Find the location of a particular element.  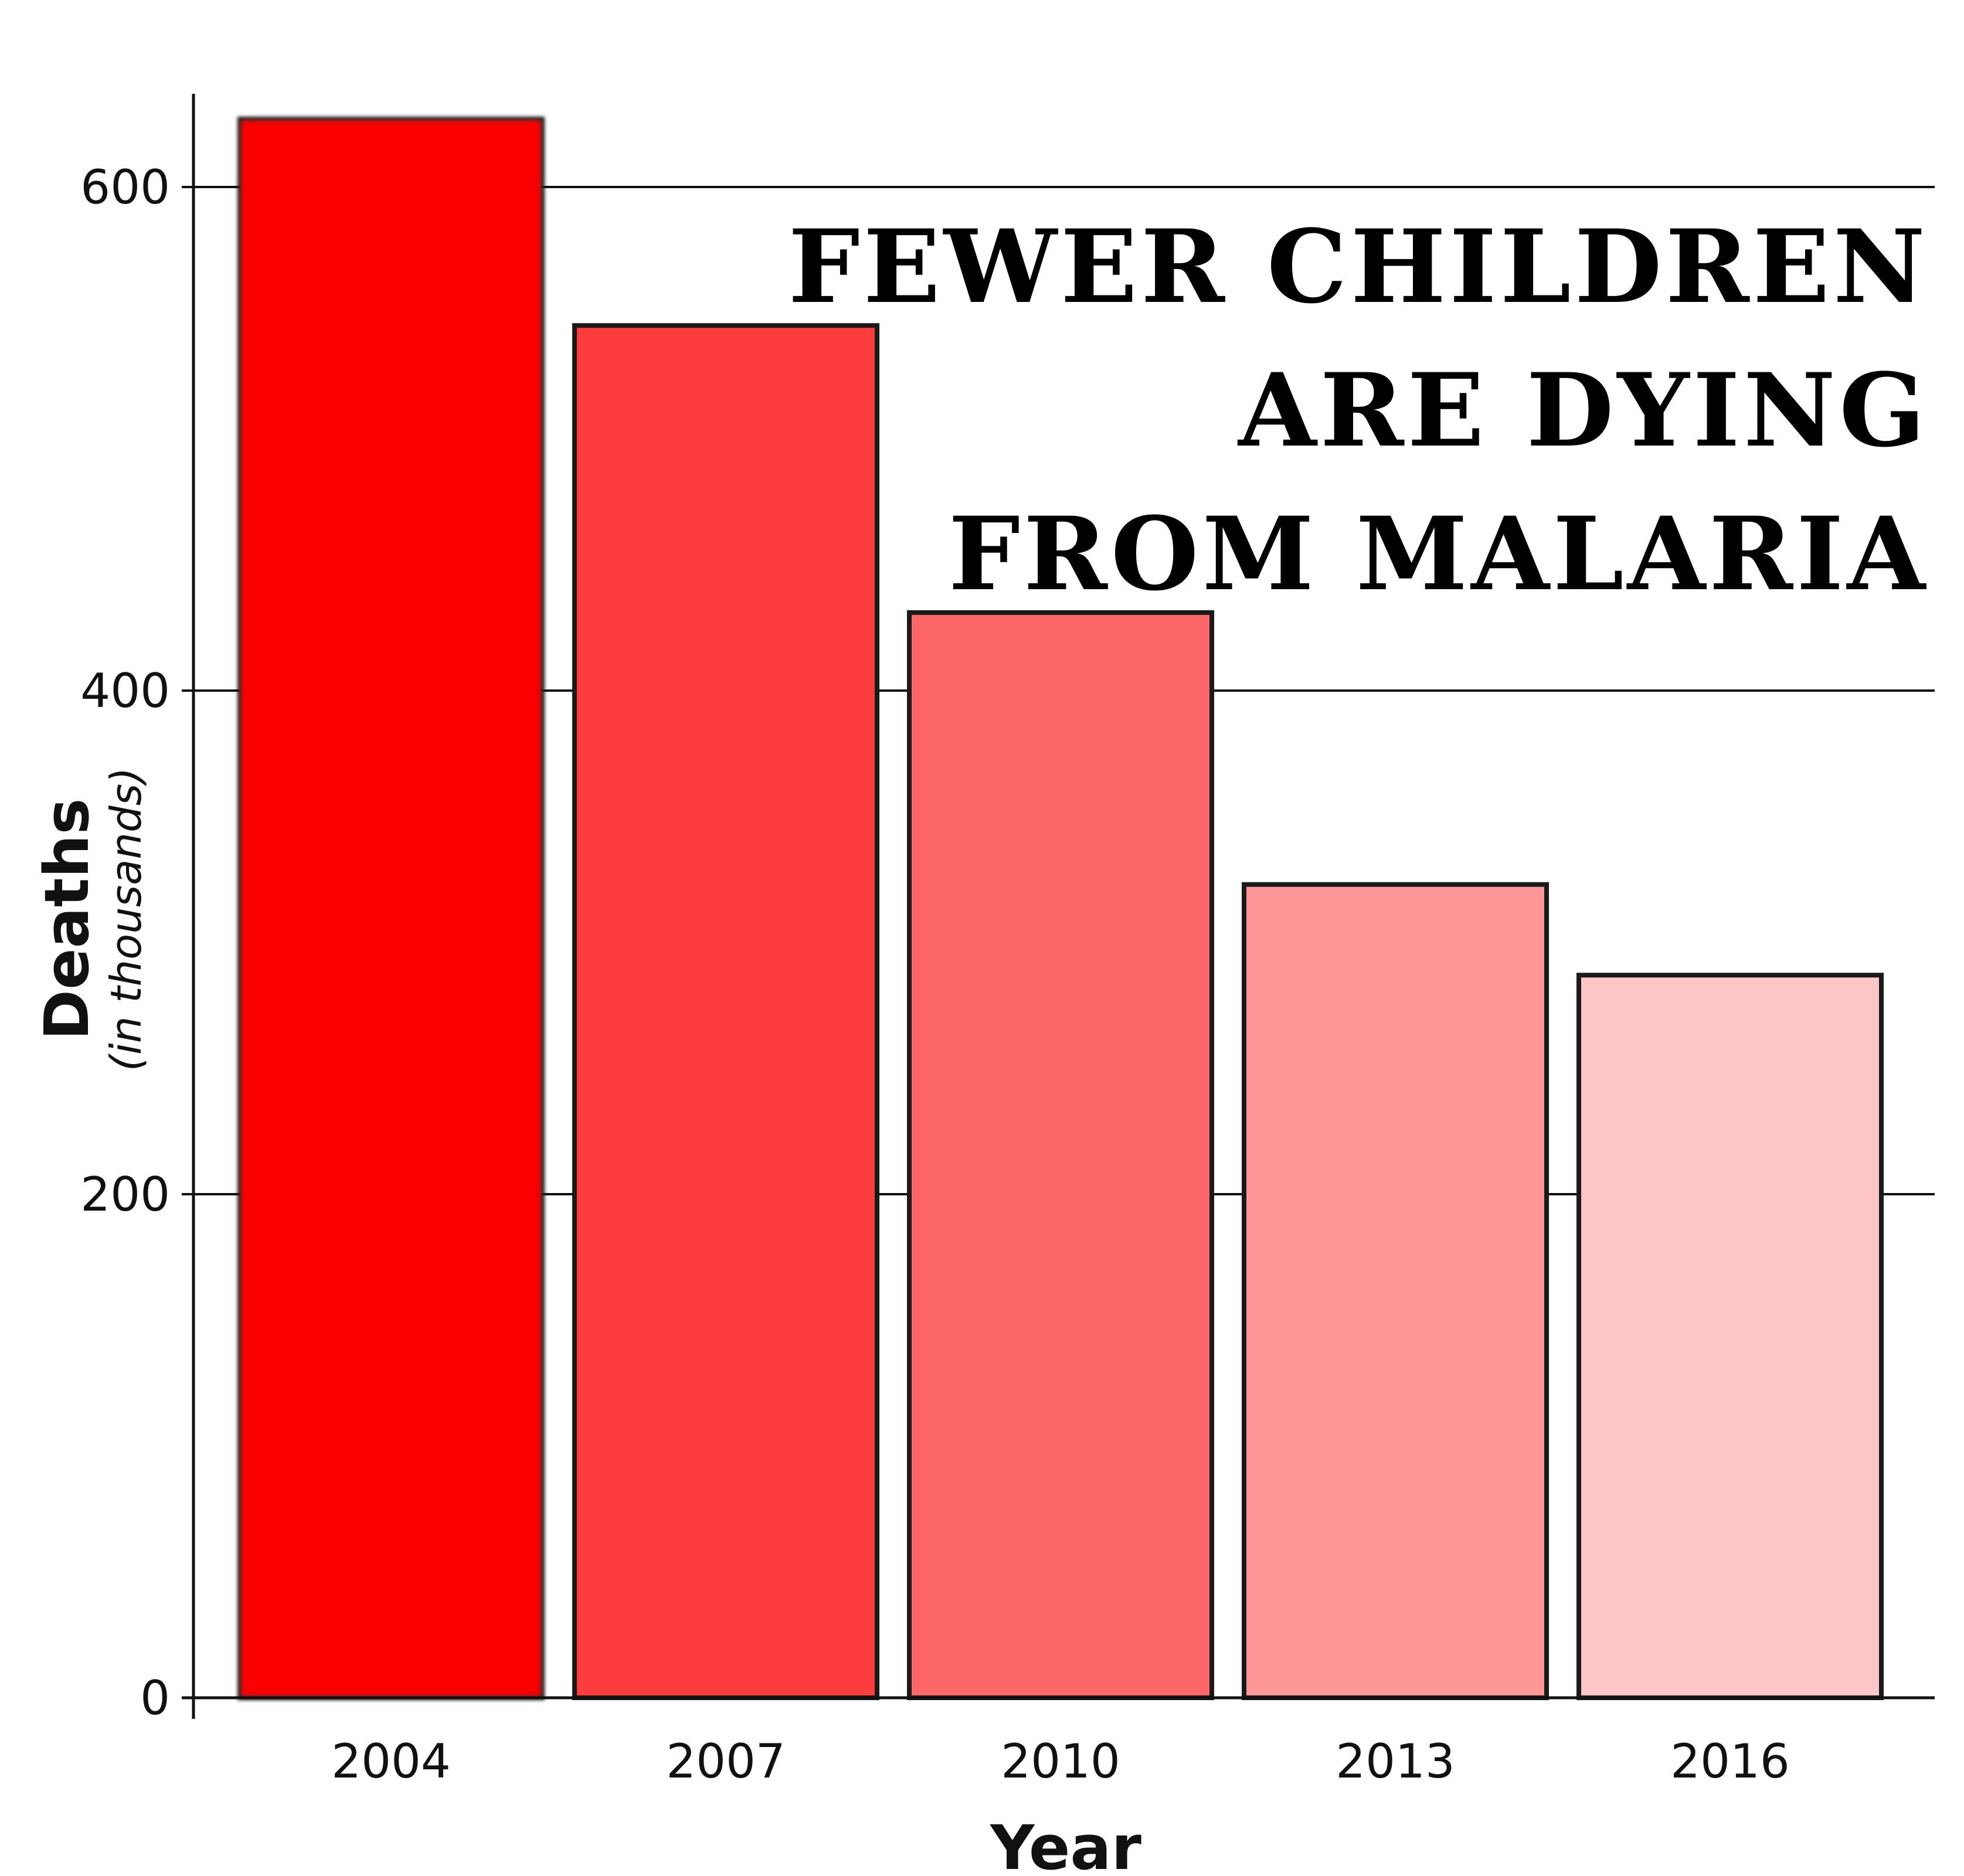

chart-title-line-2: ARE DYING is located at coordinates (1583, 411).